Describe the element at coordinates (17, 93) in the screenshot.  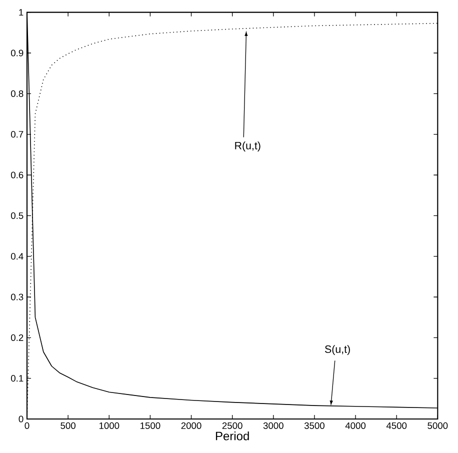
I see `y-tick-label: 0.8` at that location.